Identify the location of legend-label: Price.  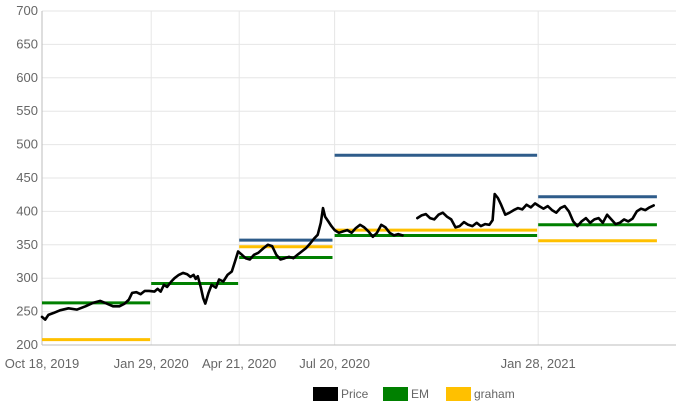
(355, 394).